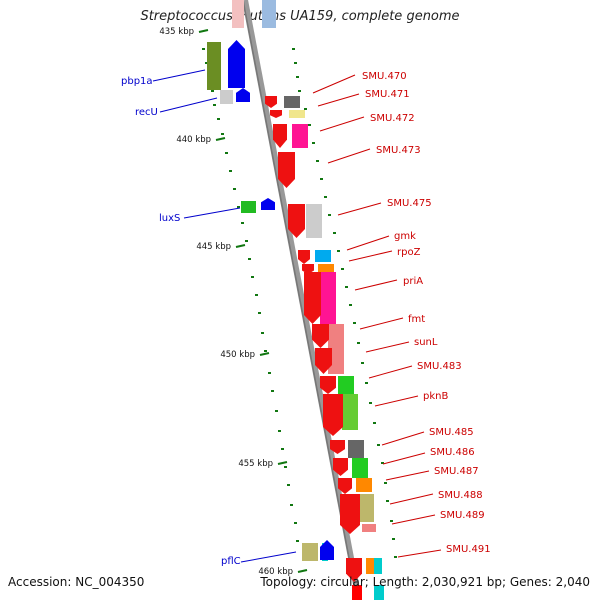  I want to click on gene-label-smu-471: SMU.471, so click(387, 94).